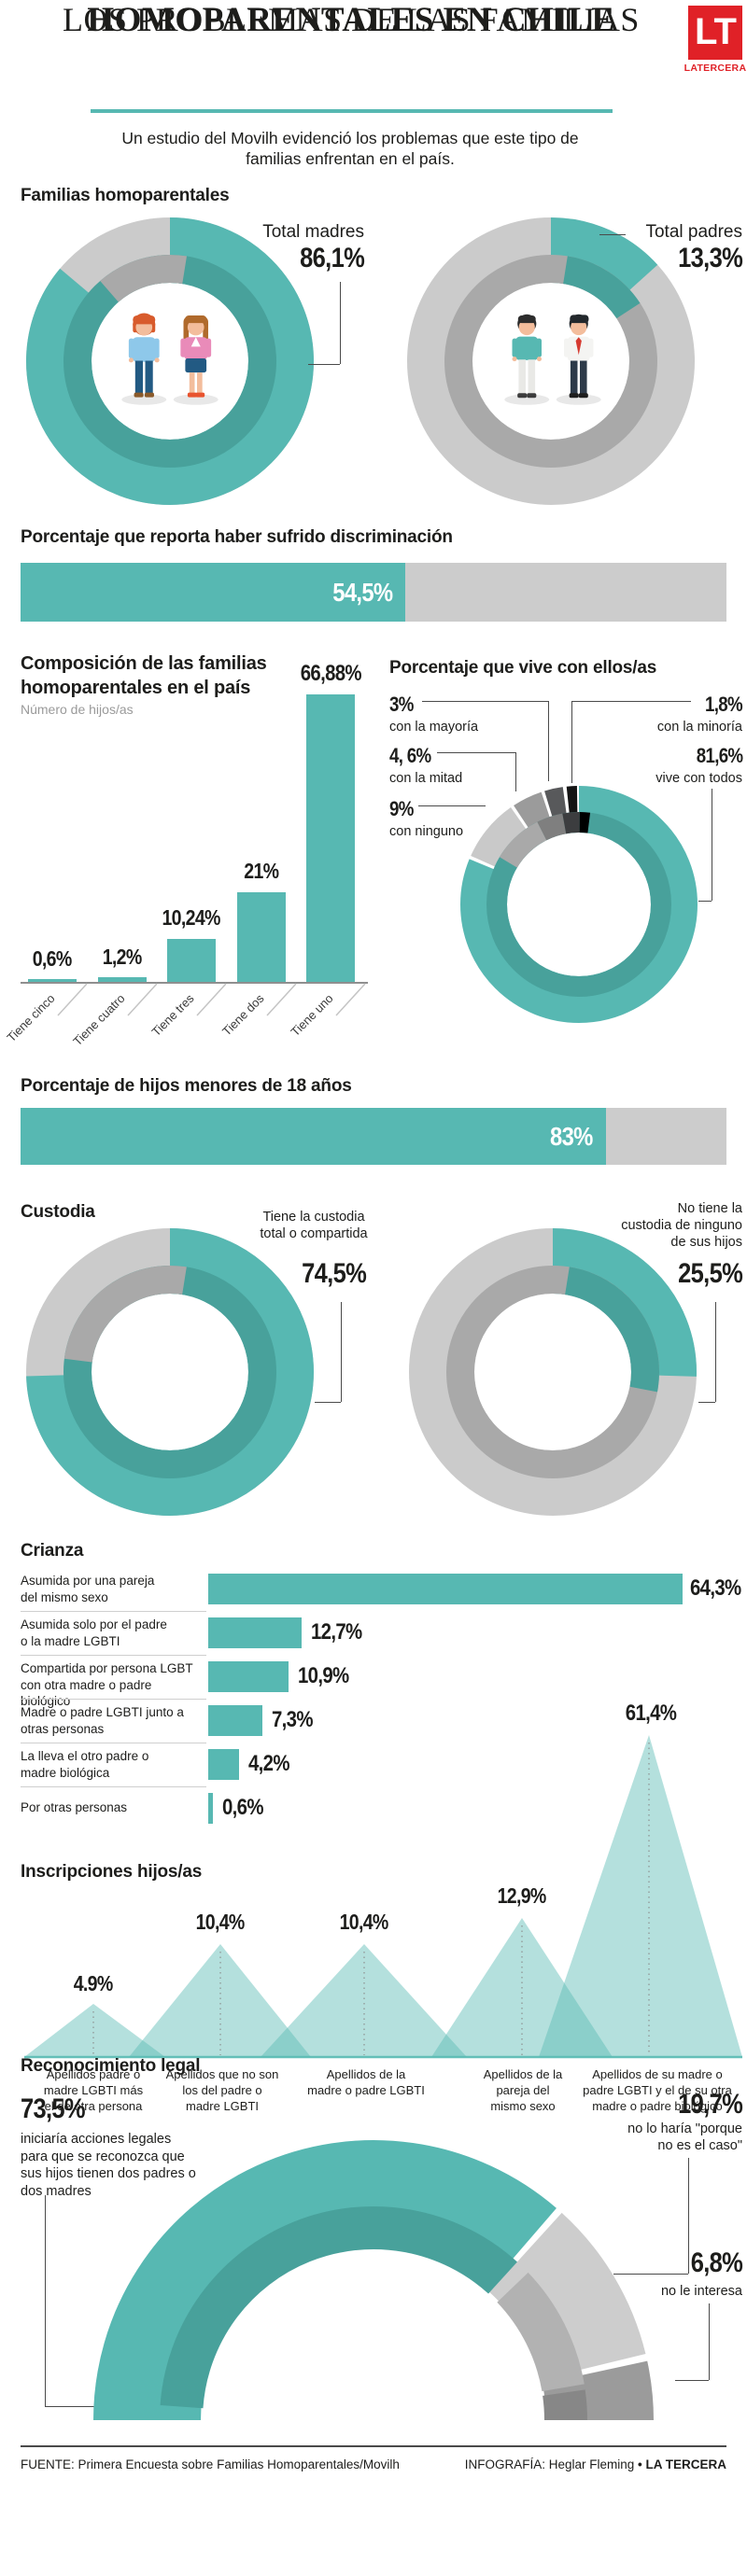 The height and width of the screenshot is (2576, 747). I want to click on reconocimiento-gauge, so click(373, 2281).